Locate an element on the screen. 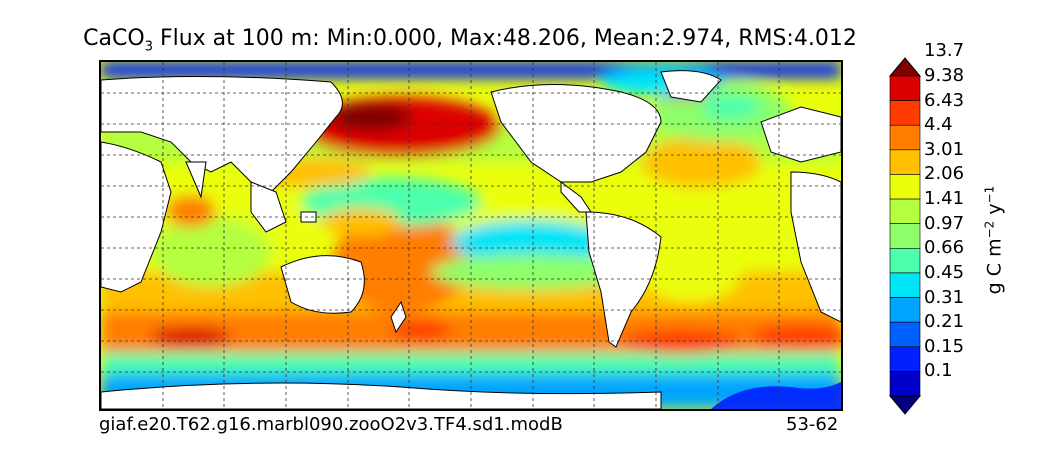 This screenshot has width=1038, height=466. colorbar-tick-label: 0.1 is located at coordinates (938, 371).